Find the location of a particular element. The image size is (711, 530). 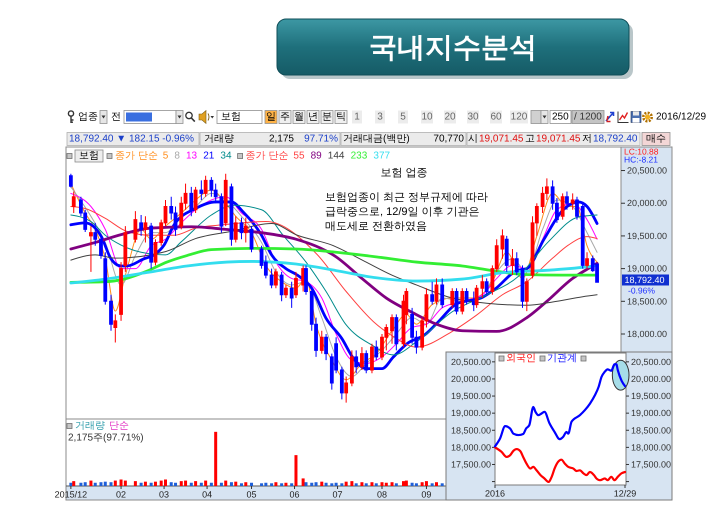

text: 시 is located at coordinates (473, 139).